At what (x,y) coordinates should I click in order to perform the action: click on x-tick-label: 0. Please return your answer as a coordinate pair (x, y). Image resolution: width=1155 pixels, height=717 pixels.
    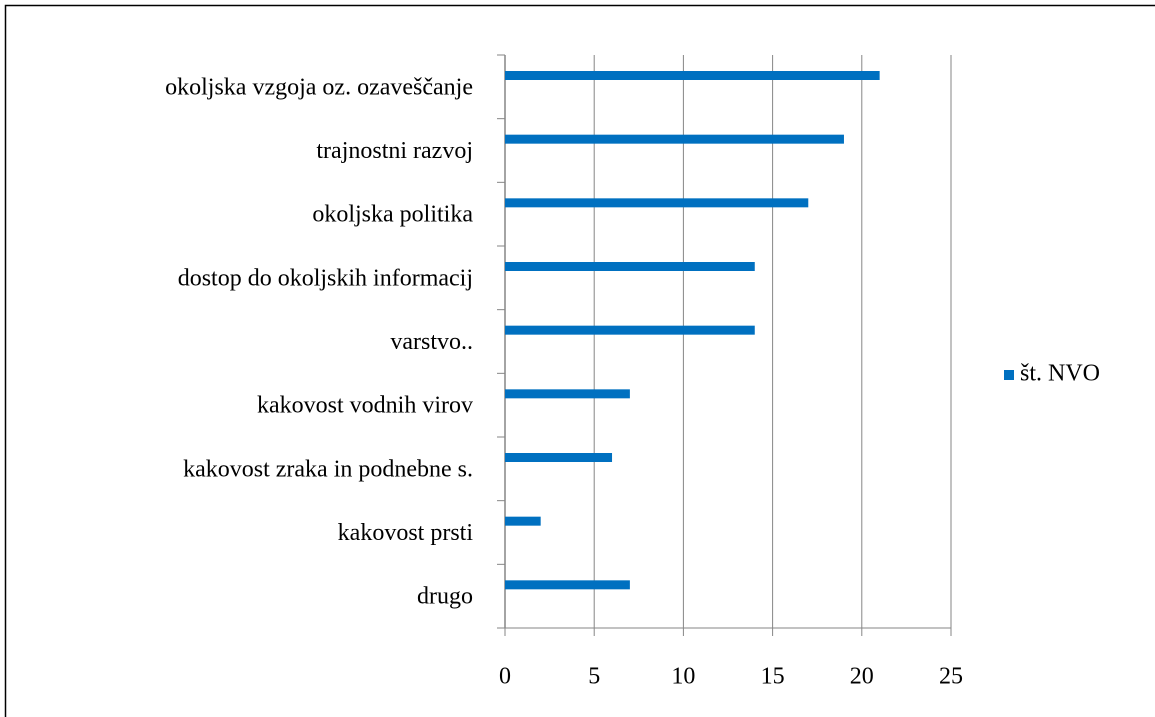
    Looking at the image, I should click on (505, 677).